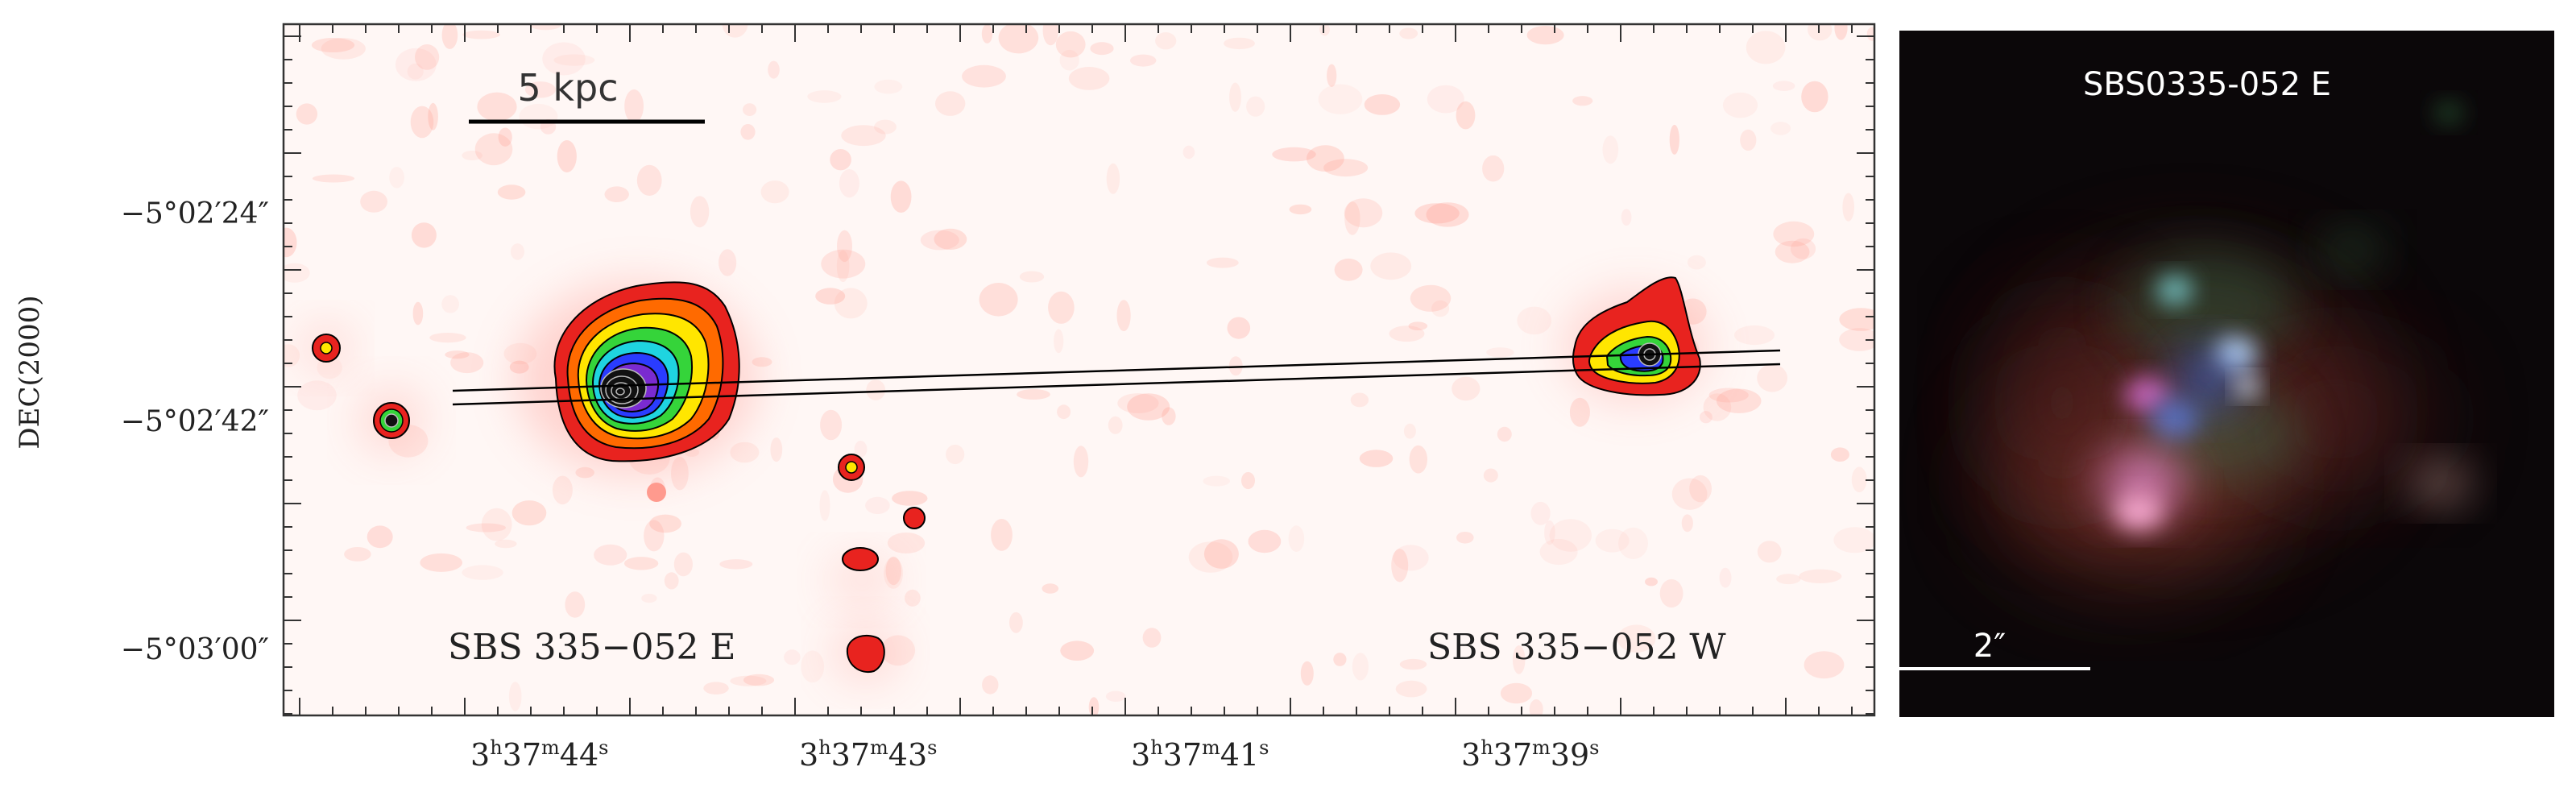  What do you see at coordinates (1576, 647) in the screenshot?
I see `source-label-west: SBS 335−052 W` at bounding box center [1576, 647].